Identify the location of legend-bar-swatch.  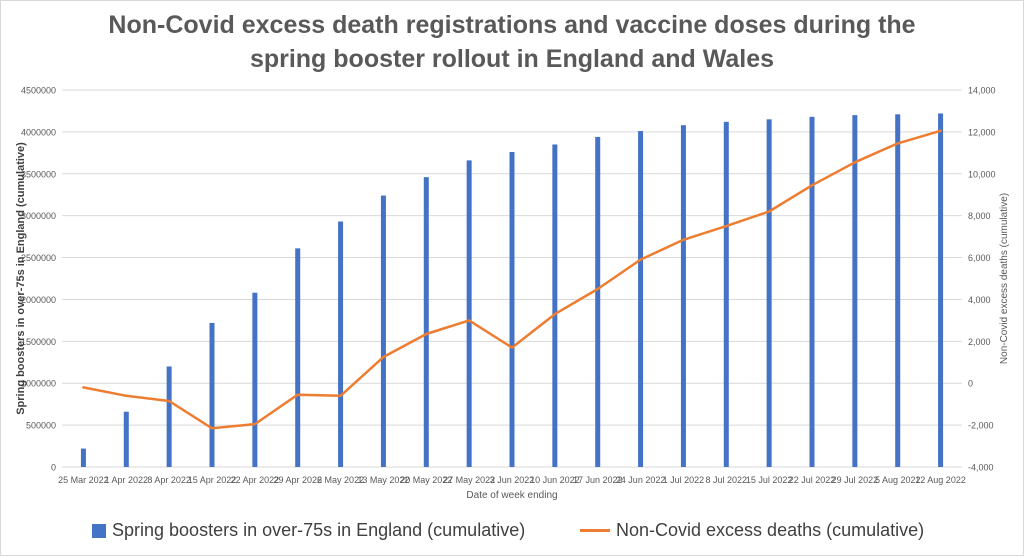
(99, 530).